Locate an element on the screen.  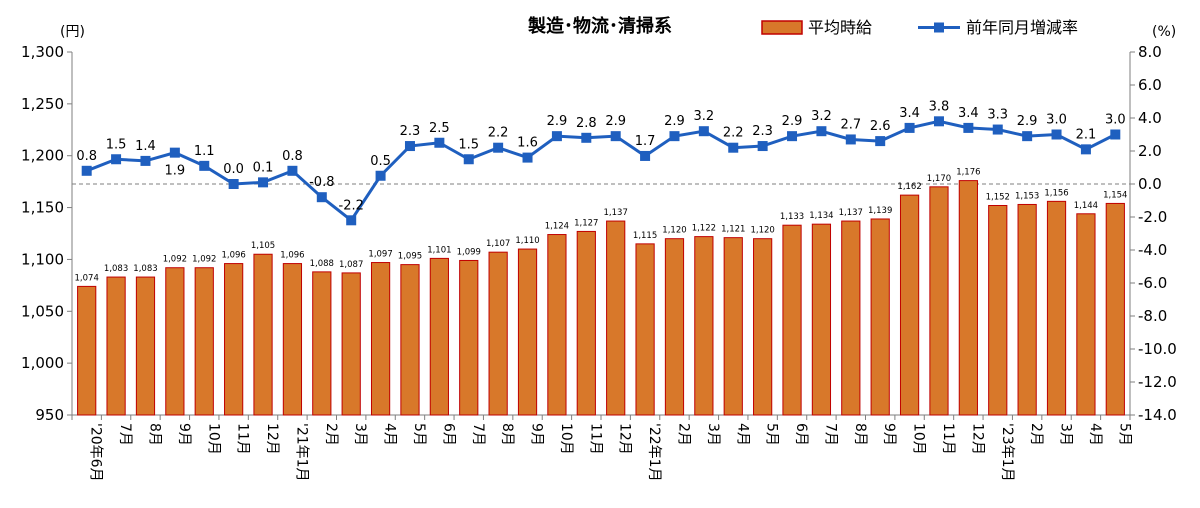
legend-line-marker is located at coordinates (939, 27).